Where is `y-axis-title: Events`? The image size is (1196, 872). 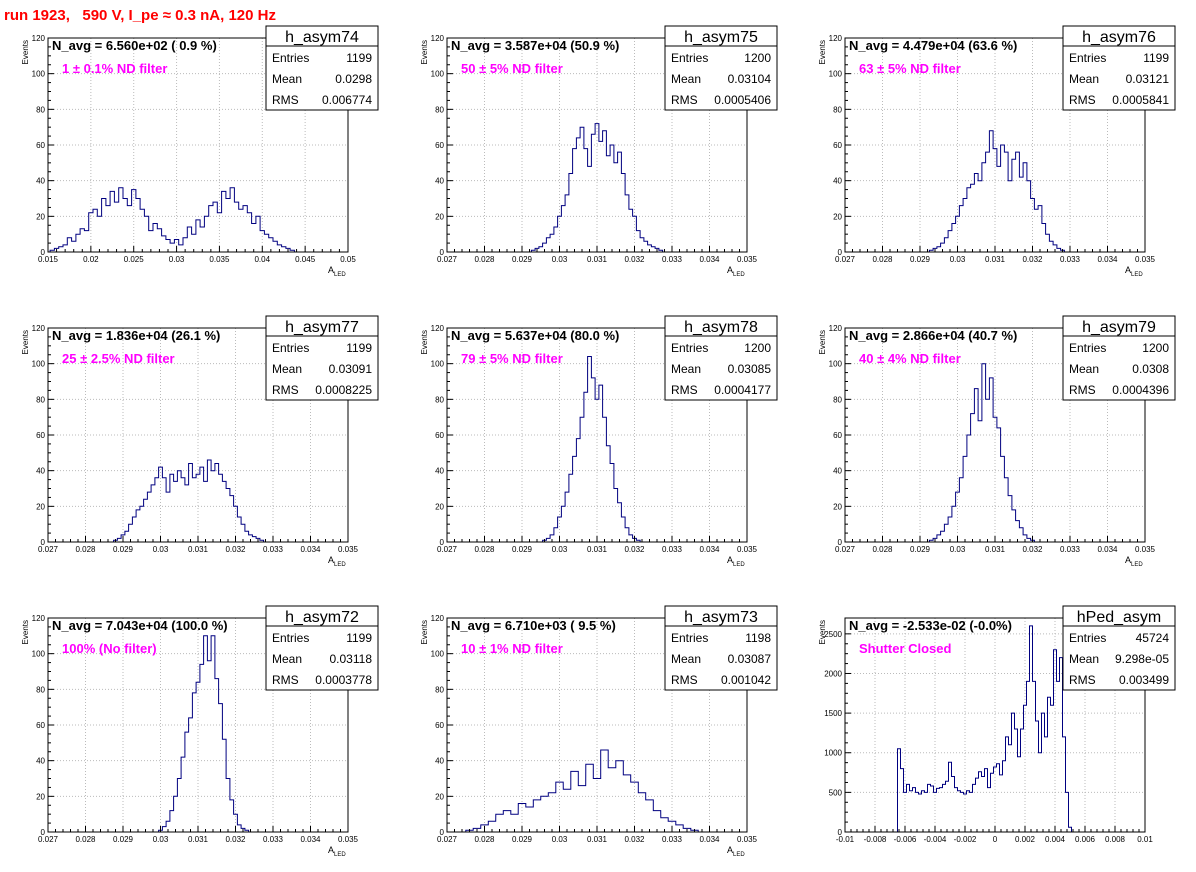 y-axis-title: Events is located at coordinates (424, 632).